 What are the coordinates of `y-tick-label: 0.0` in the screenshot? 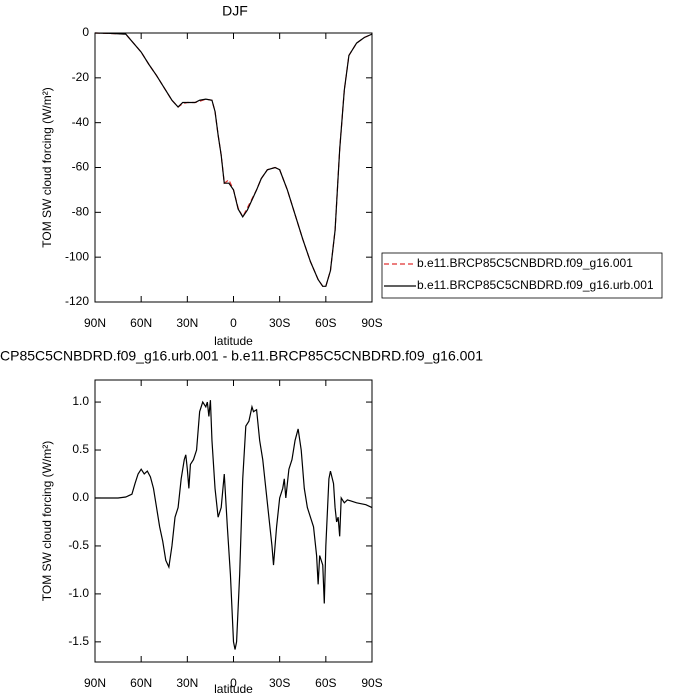 It's located at (80, 497).